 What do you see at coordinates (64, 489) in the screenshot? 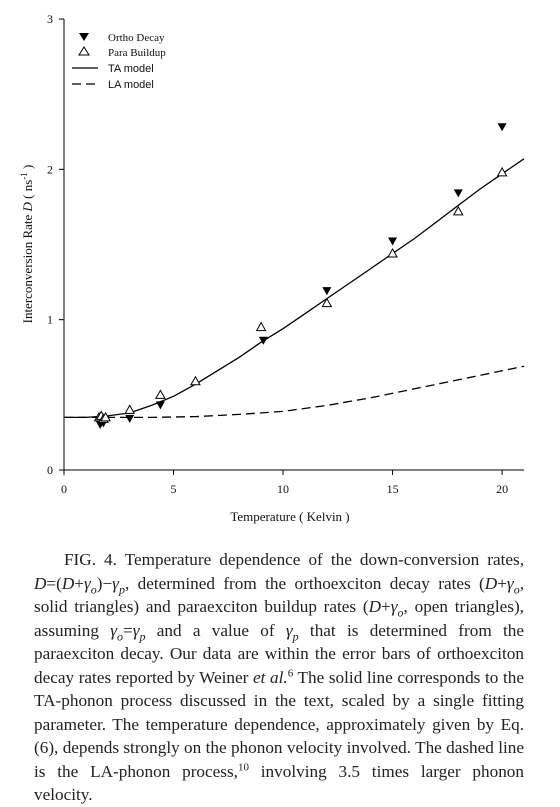
I see `x-tick-label: 0` at bounding box center [64, 489].